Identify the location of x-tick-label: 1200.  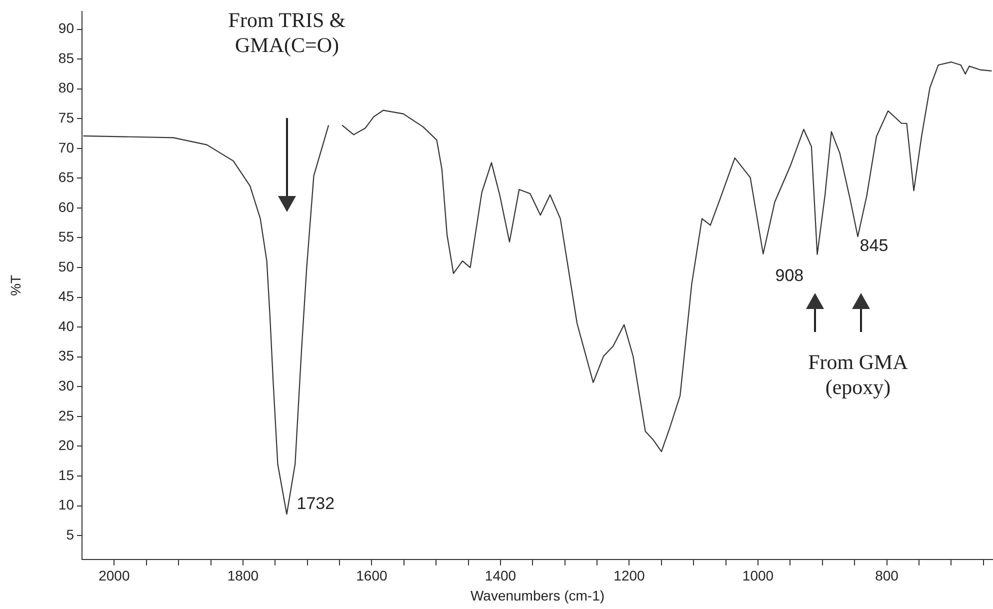
(630, 576).